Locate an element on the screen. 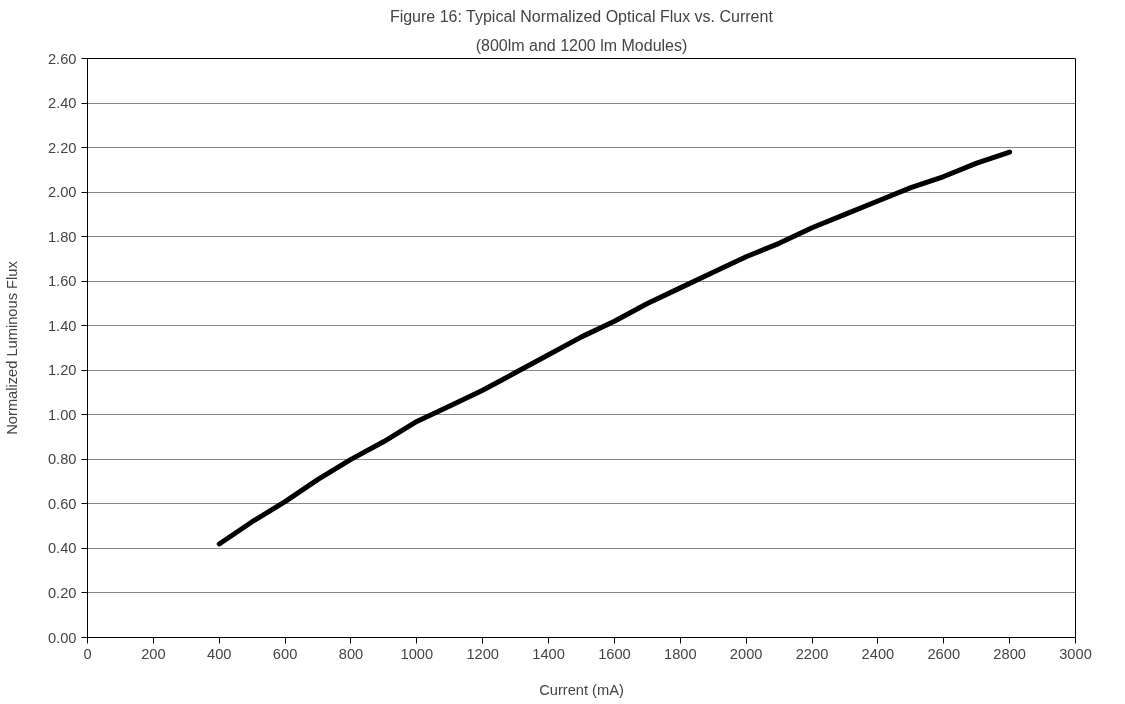 The width and height of the screenshot is (1125, 704). y-tick-label: 2.00 is located at coordinates (62, 192).